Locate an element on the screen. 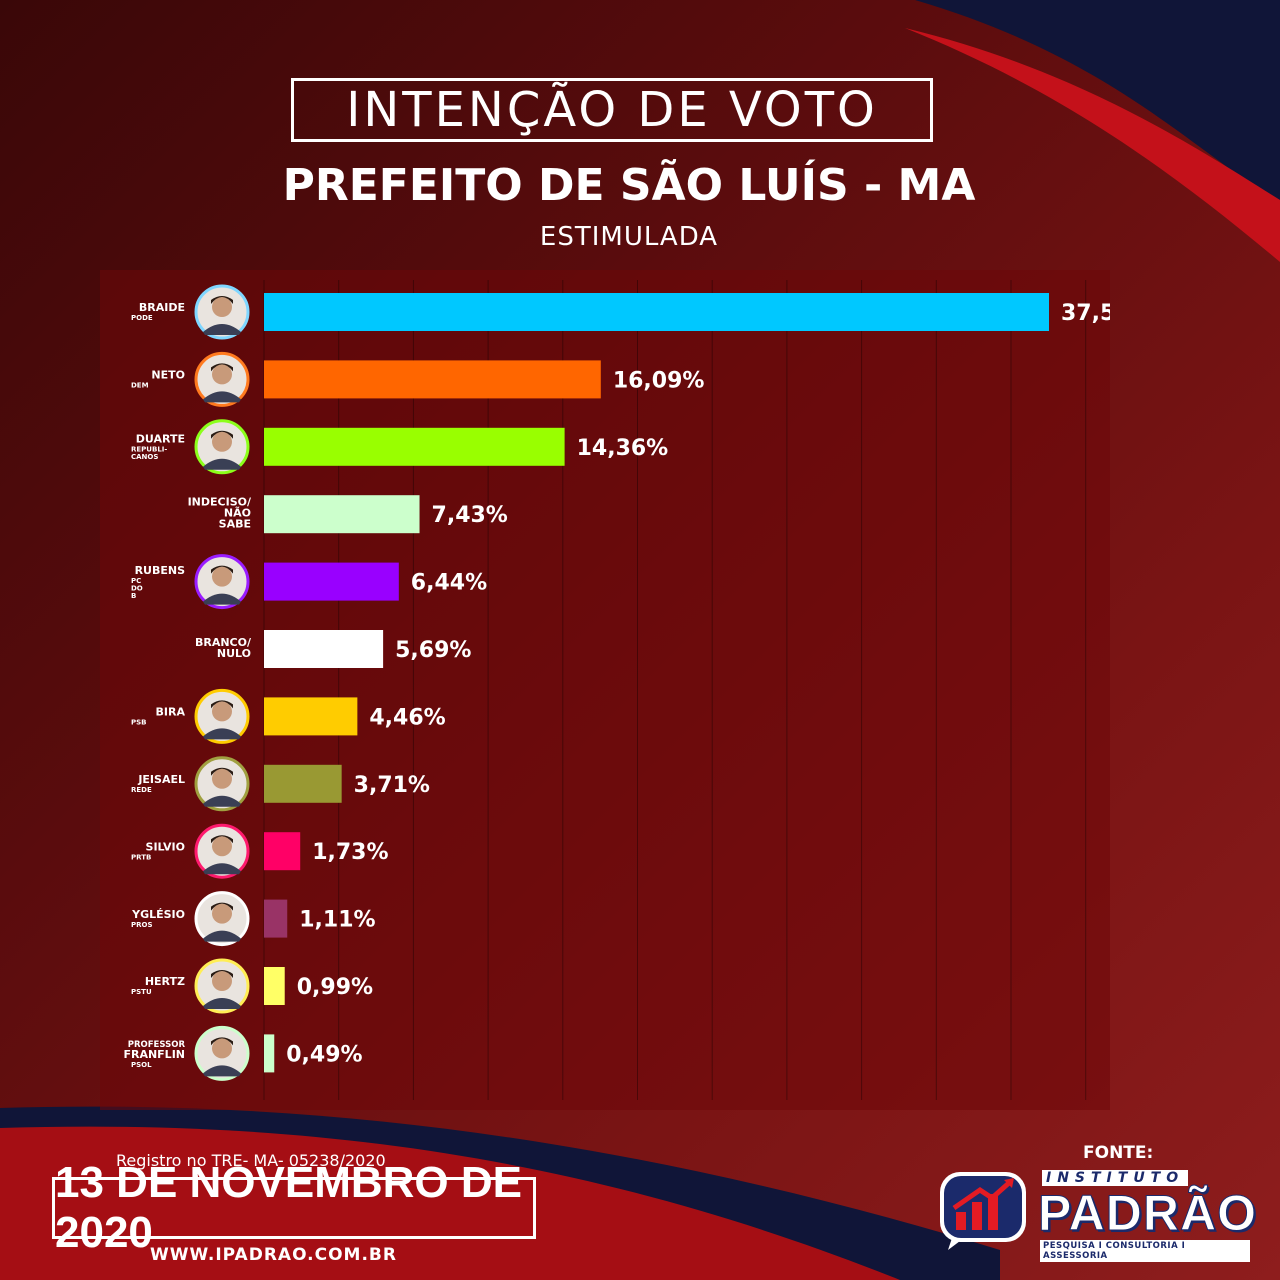 The width and height of the screenshot is (1280, 1280). value-label: 7,43% is located at coordinates (470, 515).